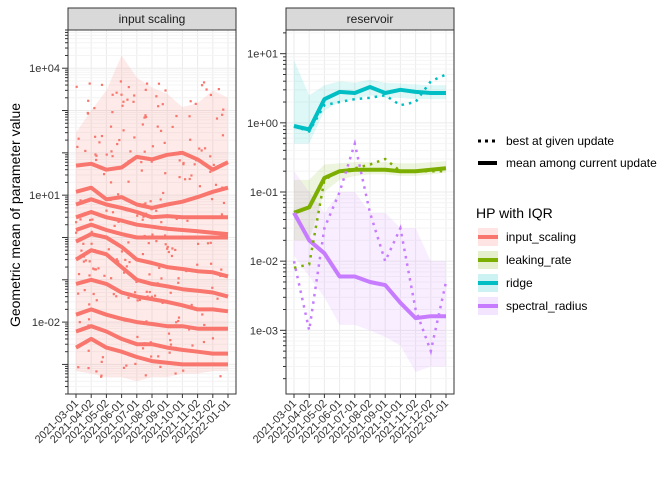 This screenshot has width=672, height=480. What do you see at coordinates (514, 213) in the screenshot?
I see `legend-title: HP with IQR` at bounding box center [514, 213].